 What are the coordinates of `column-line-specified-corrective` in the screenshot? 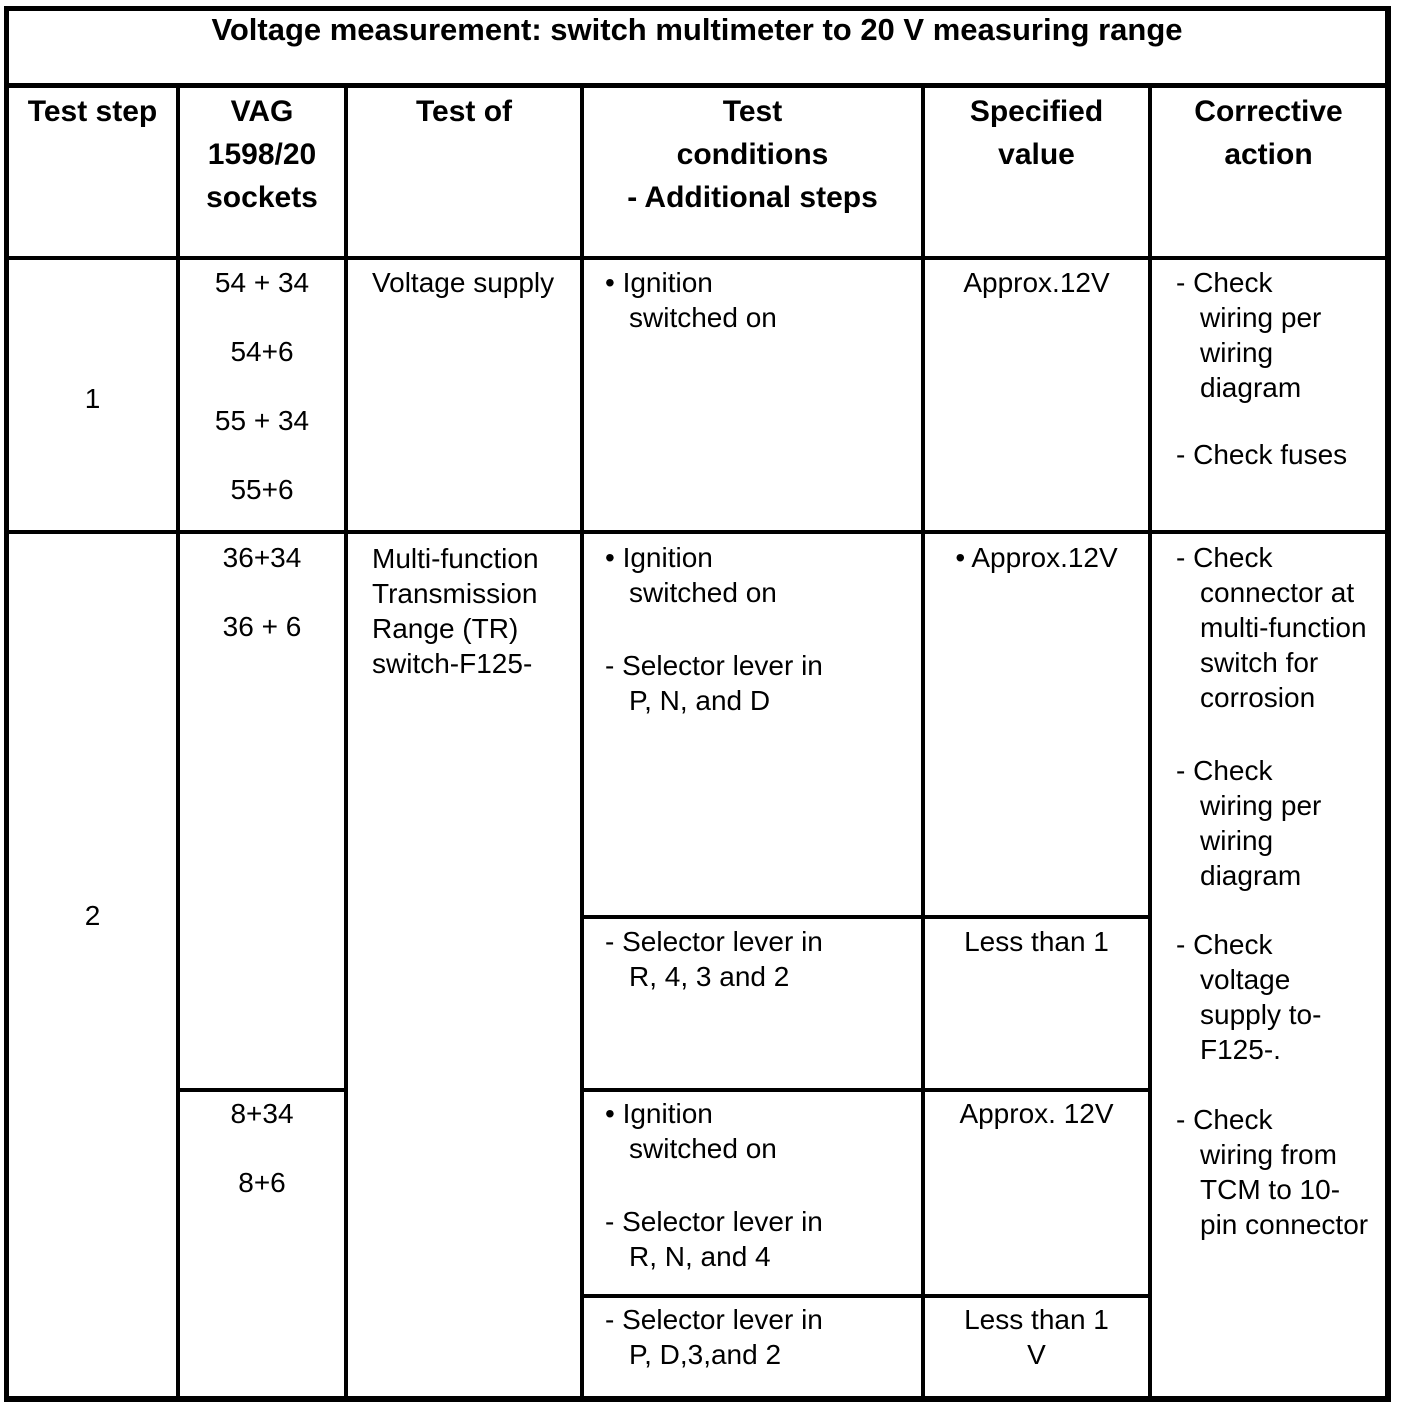 It's located at (1150, 742).